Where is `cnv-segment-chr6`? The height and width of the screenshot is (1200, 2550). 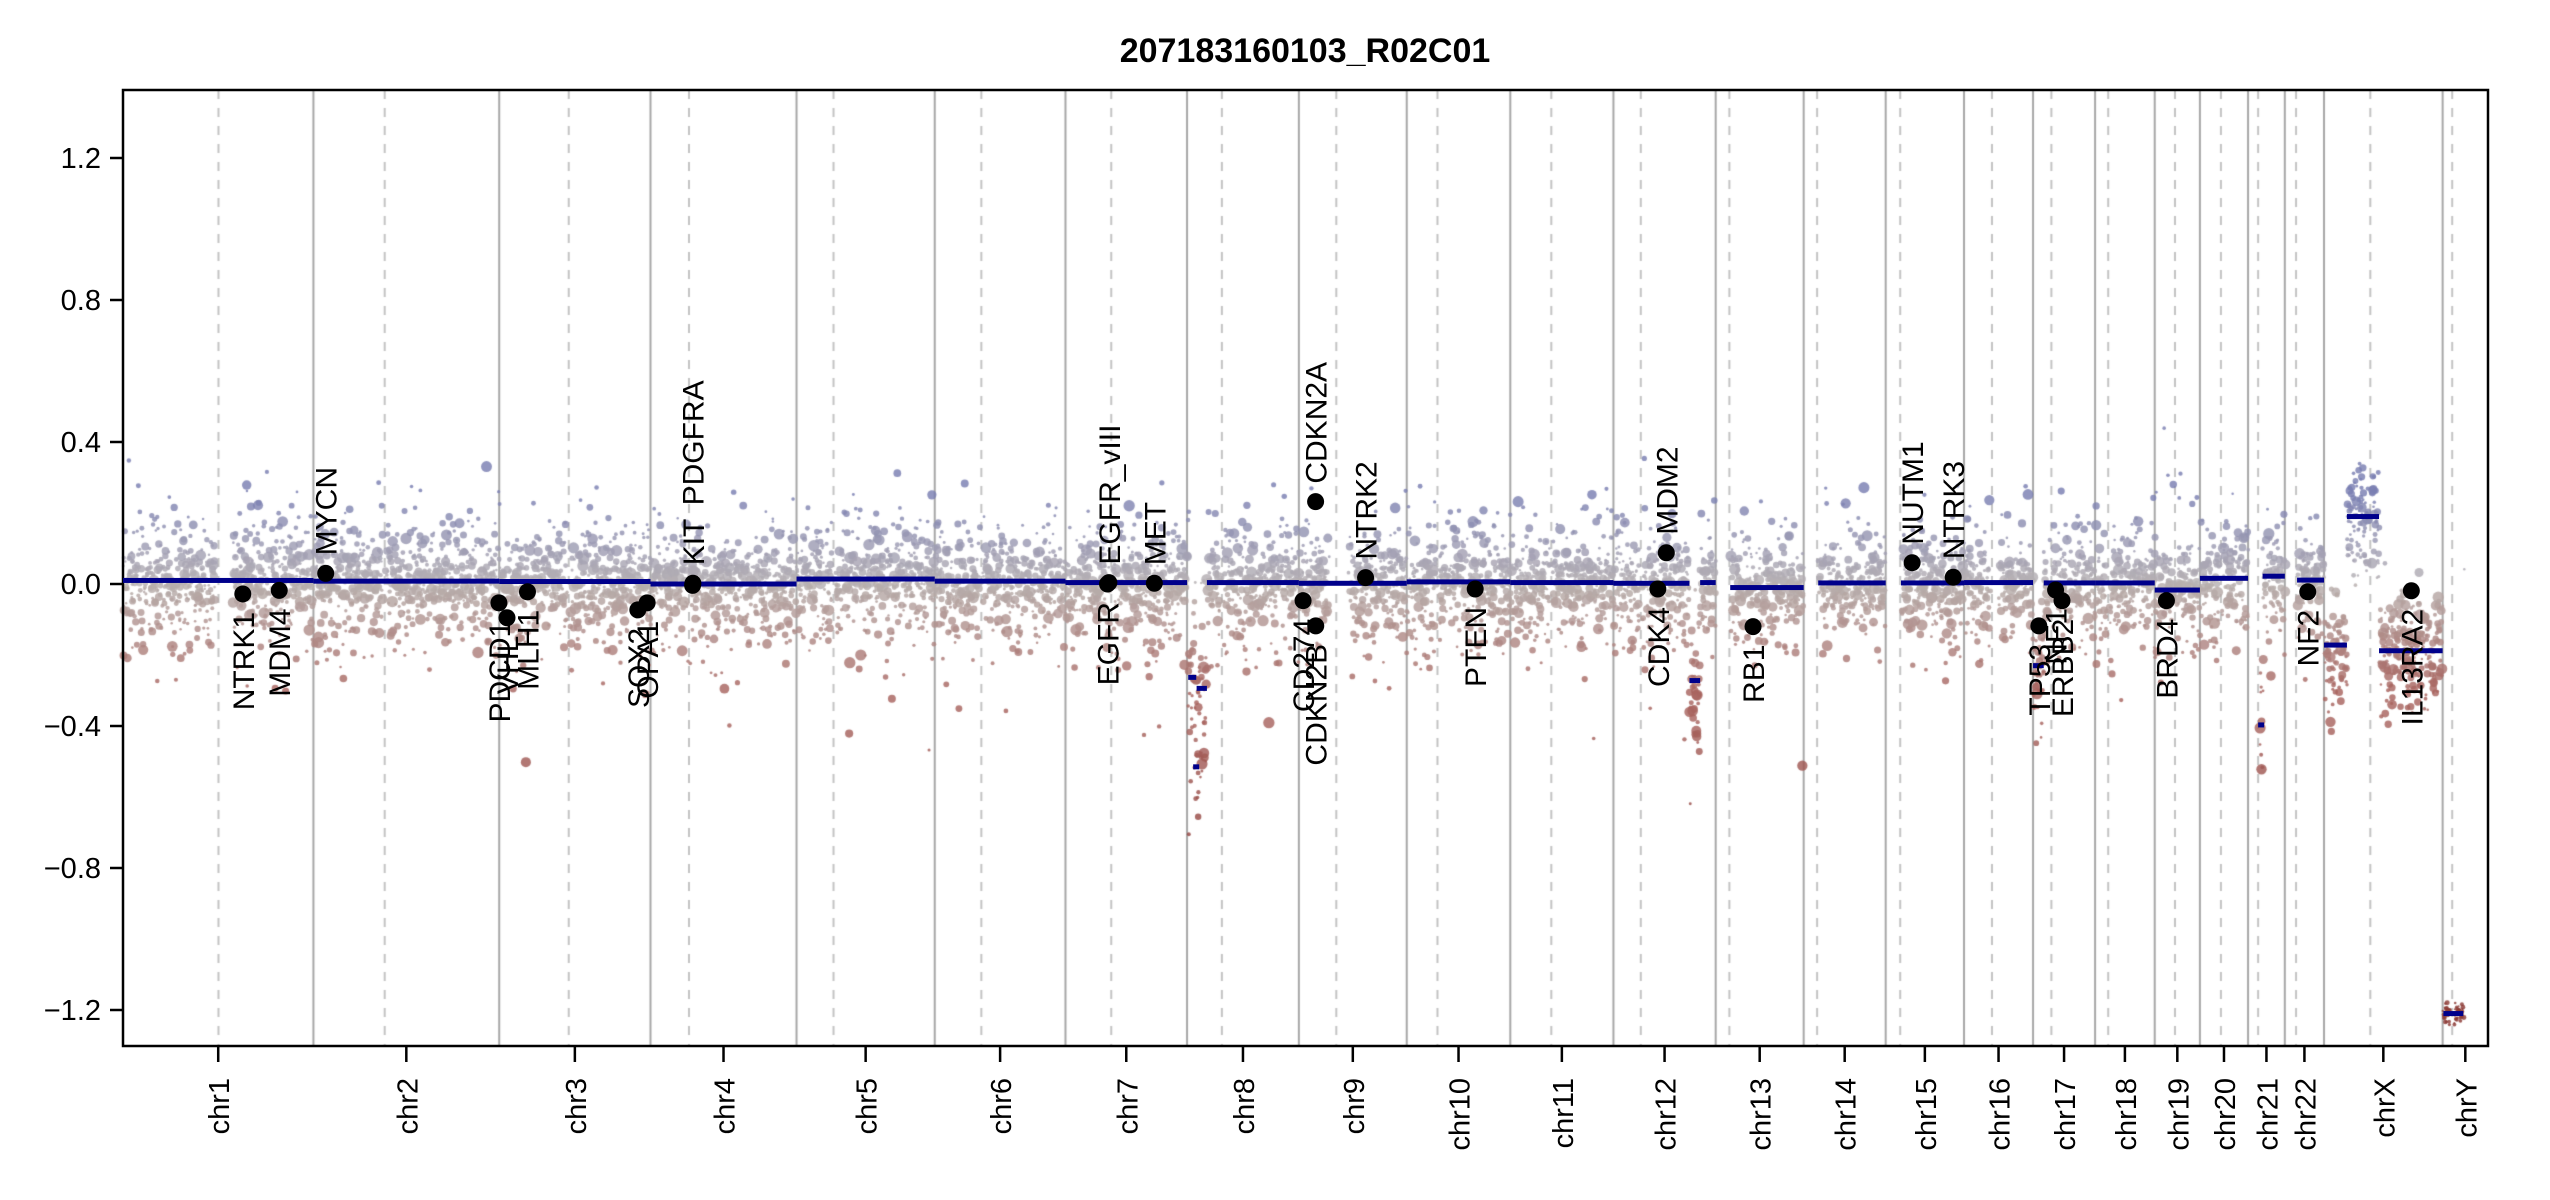
cnv-segment-chr6 is located at coordinates (1000, 581).